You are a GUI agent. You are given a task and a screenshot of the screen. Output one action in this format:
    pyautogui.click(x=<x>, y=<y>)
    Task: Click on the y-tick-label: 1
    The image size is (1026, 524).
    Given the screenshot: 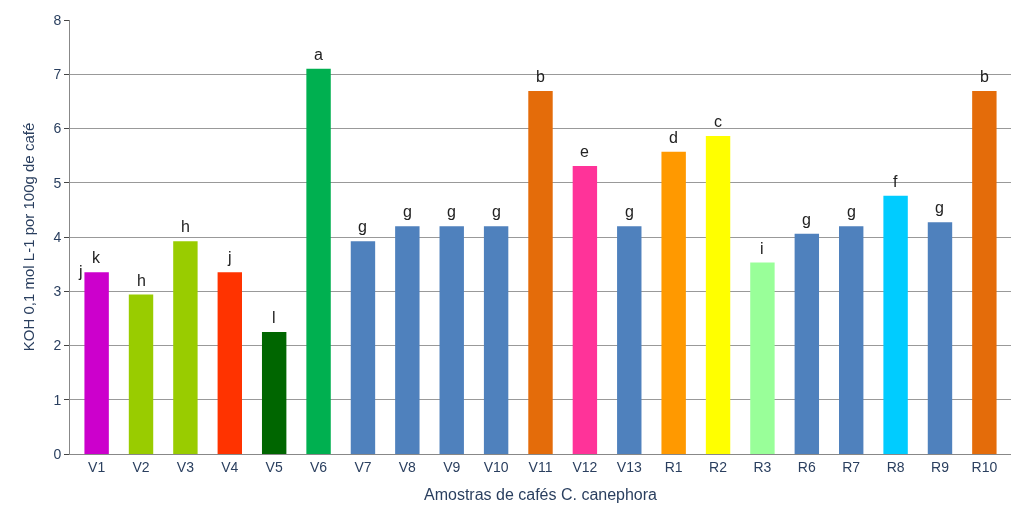 What is the action you would take?
    pyautogui.click(x=57, y=399)
    